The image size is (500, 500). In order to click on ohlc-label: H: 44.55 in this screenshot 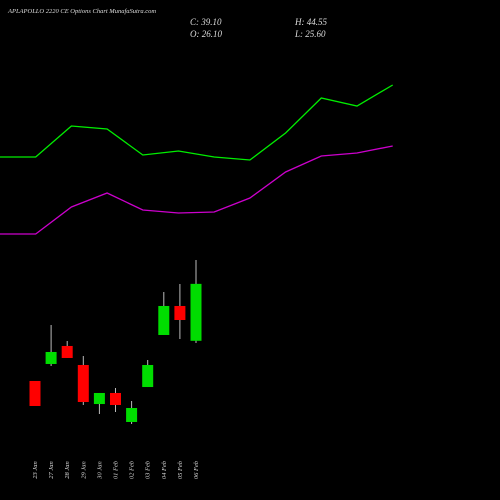, I will do `click(310, 22)`.